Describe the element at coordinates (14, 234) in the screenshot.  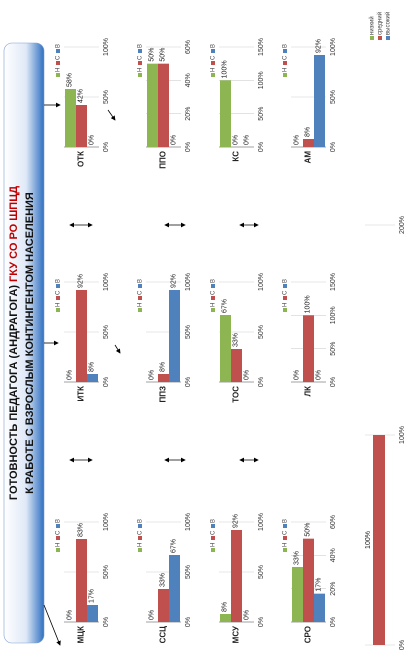
I see `title-part: ГКУ СО РО ШПЦД` at that location.